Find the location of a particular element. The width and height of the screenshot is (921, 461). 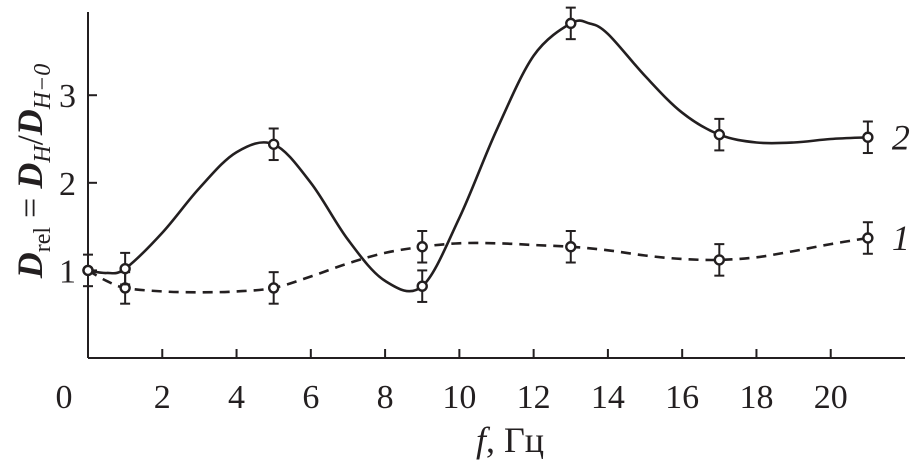

x-tick-label: 16 is located at coordinates (682, 397).